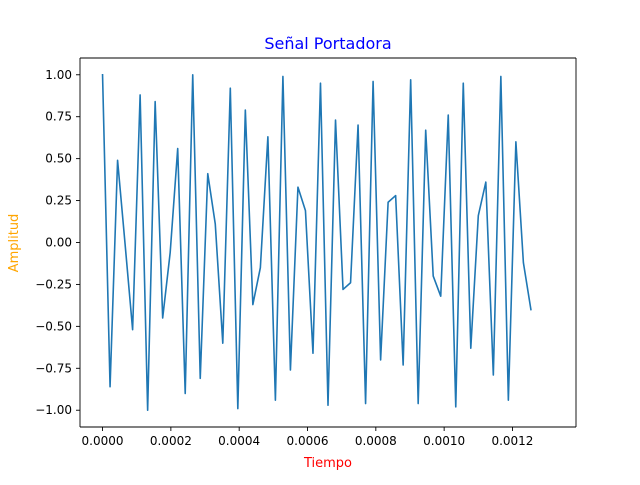 This screenshot has height=485, width=640. What do you see at coordinates (444, 441) in the screenshot?
I see `x-tick-label: 0.0010` at bounding box center [444, 441].